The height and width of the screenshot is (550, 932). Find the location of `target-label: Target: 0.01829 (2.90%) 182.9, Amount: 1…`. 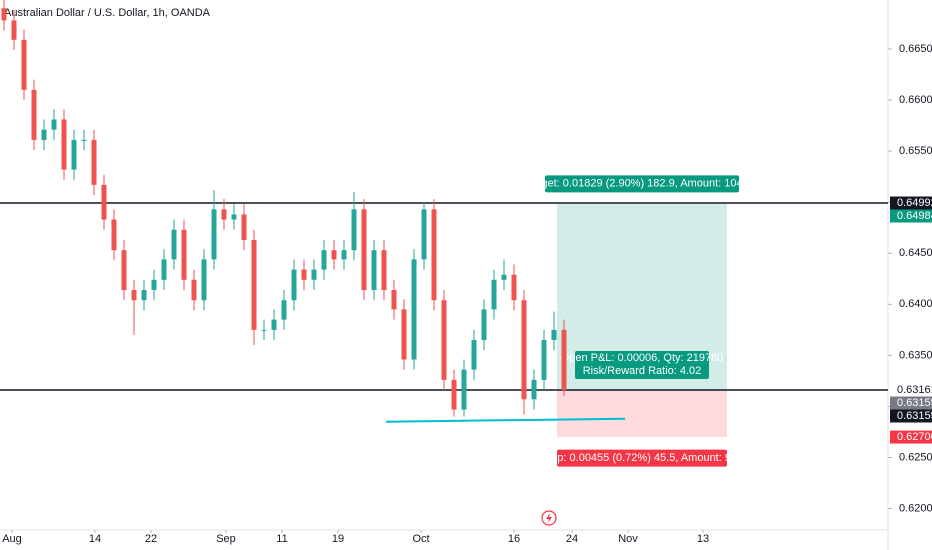

target-label: Target: 0.01829 (2.90%) 182.9, Amount: 1… is located at coordinates (642, 184).